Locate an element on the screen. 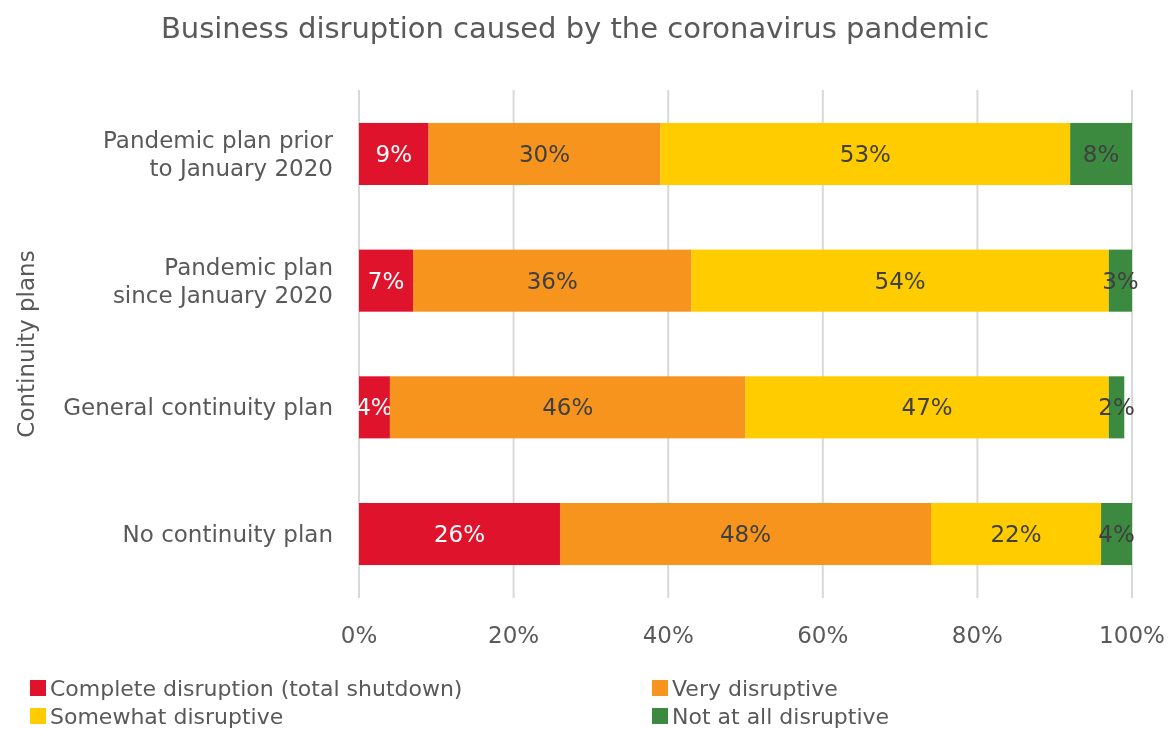  data-label: 48% is located at coordinates (745, 534).